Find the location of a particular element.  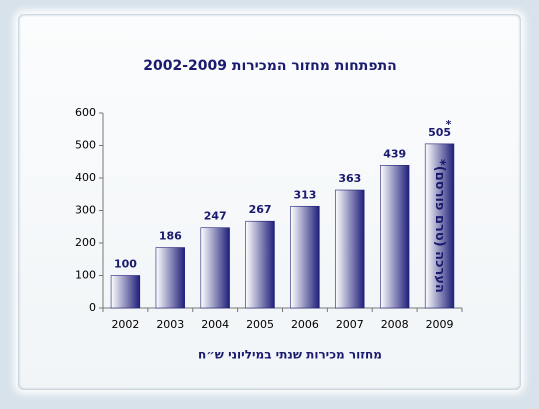

y-tick-label: 500 is located at coordinates (85, 145).